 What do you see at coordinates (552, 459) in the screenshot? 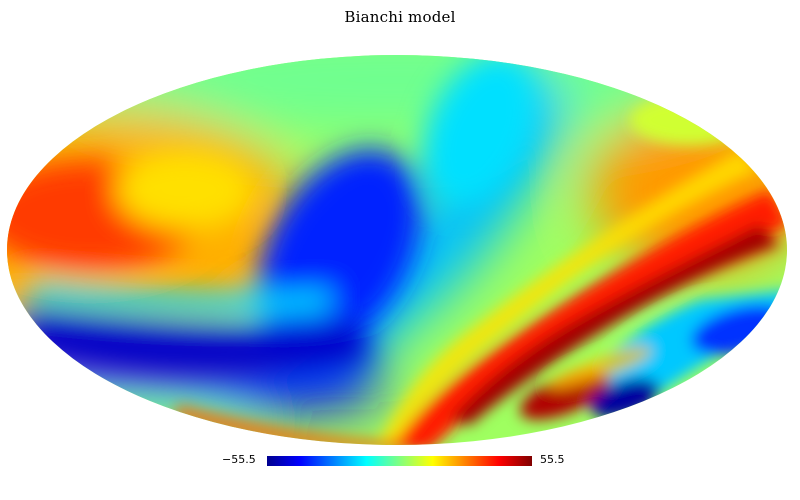
I see `colorbar-max-label: 55.5` at bounding box center [552, 459].